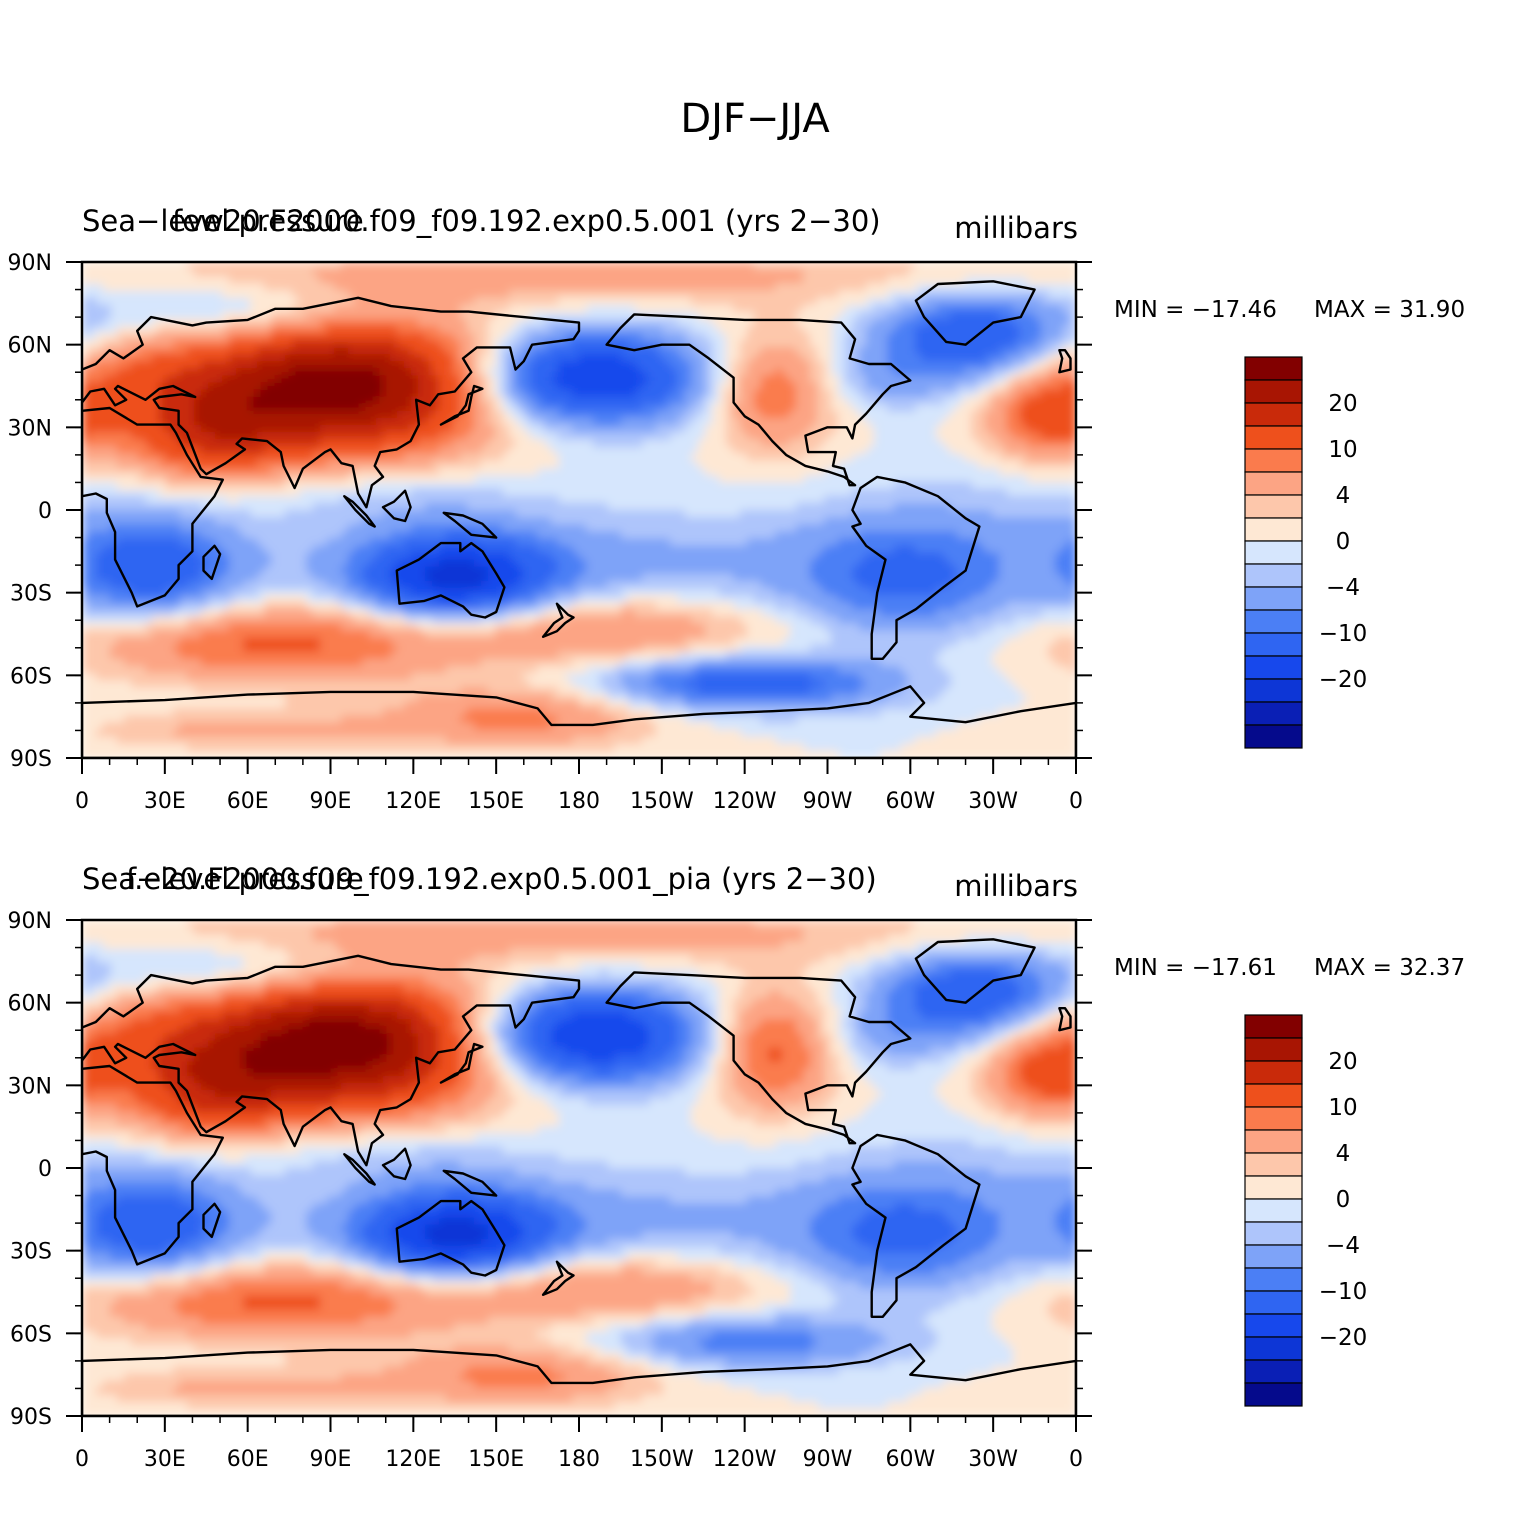 The image size is (1526, 1538). I want to click on coastline-madagascar, so click(212, 1220).